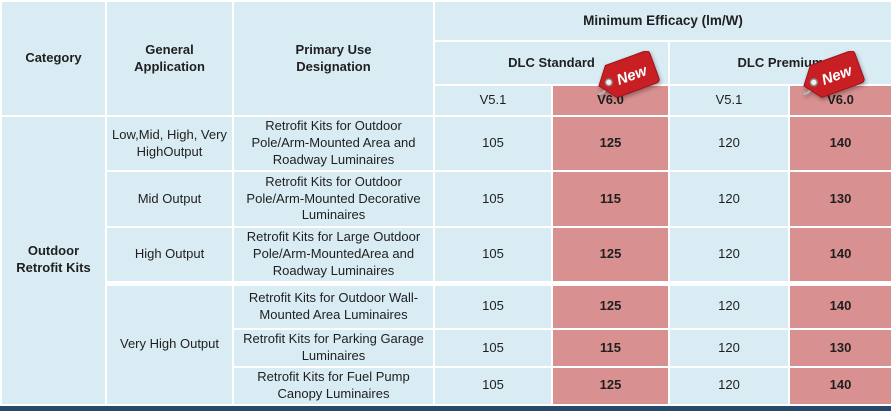 This screenshot has width=891, height=411. I want to click on header-category-label: Category, so click(53, 58).